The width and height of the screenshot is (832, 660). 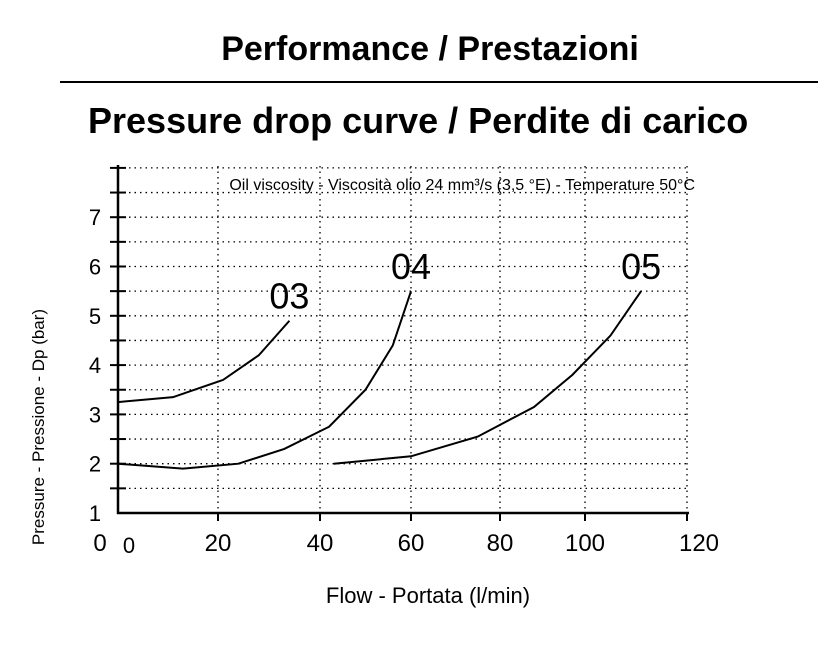 I want to click on x-tick-label: 100, so click(x=585, y=543).